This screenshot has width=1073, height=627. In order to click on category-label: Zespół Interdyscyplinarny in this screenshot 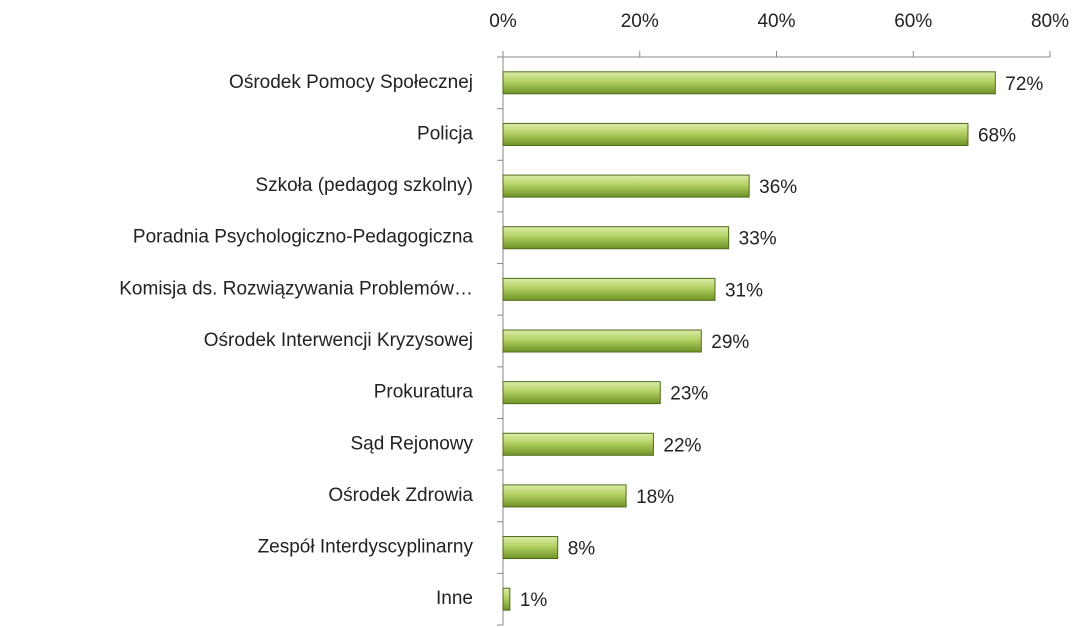, I will do `click(366, 547)`.